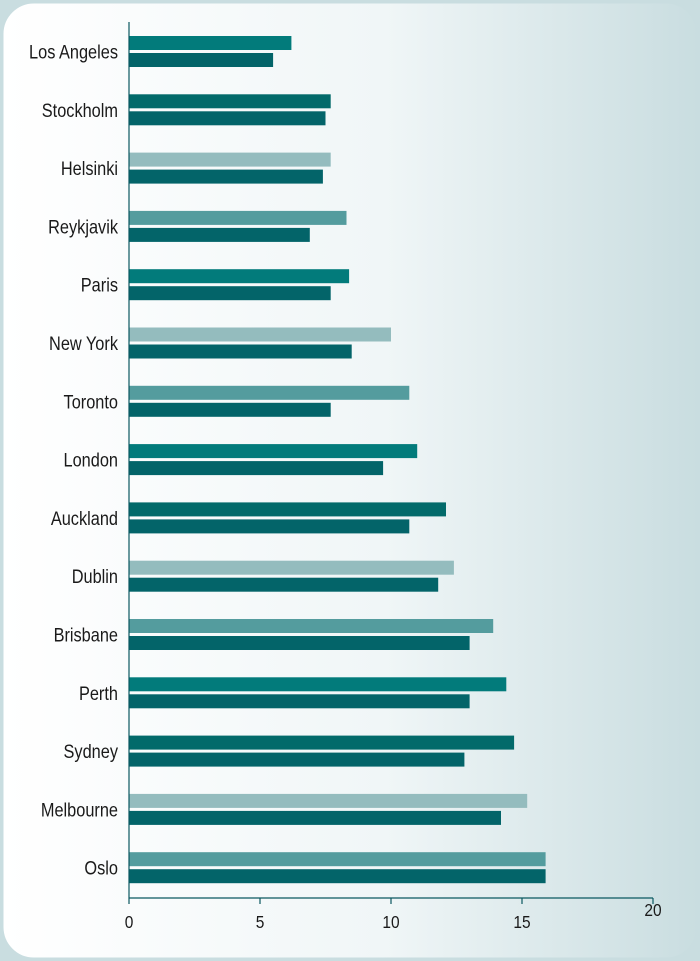 This screenshot has width=700, height=961. What do you see at coordinates (652, 910) in the screenshot?
I see `x-tick-label: 20` at bounding box center [652, 910].